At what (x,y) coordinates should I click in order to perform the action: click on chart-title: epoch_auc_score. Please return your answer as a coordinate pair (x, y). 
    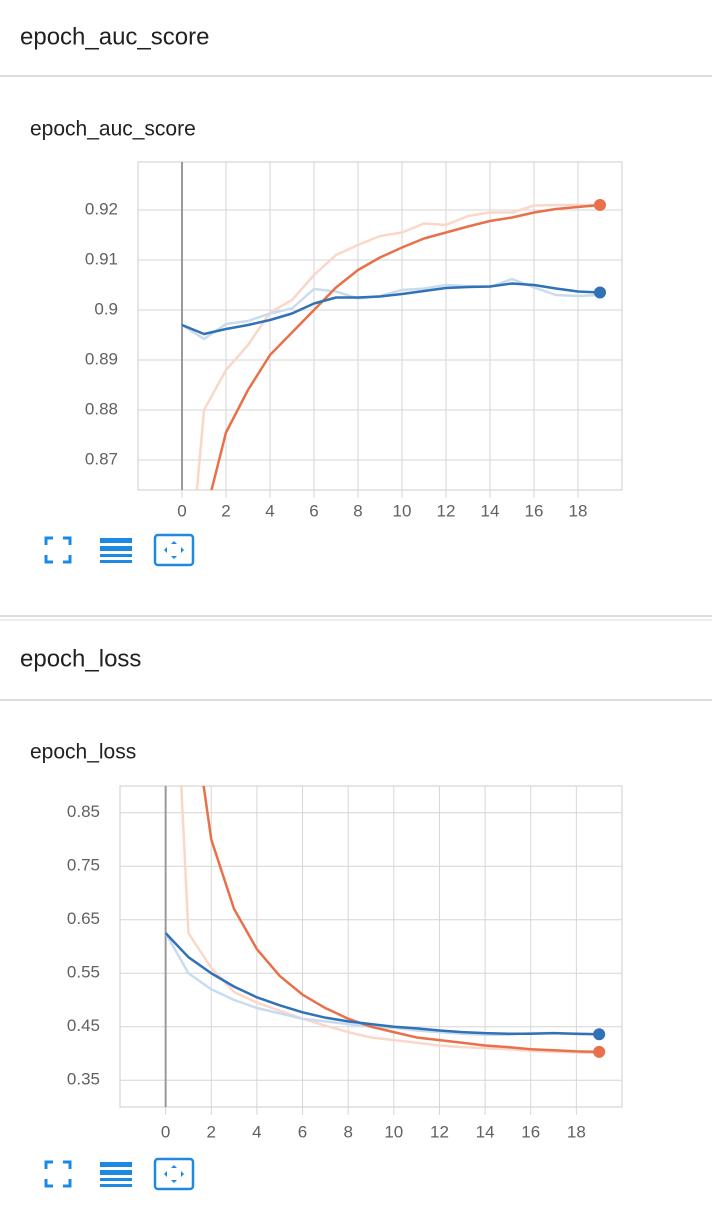
    Looking at the image, I should click on (113, 129).